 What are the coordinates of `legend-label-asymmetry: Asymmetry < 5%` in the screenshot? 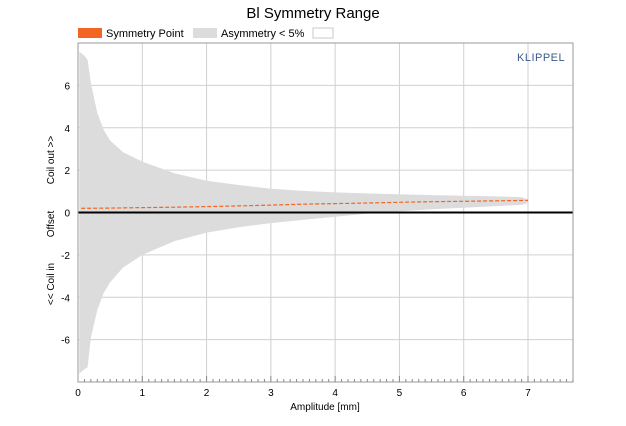 It's located at (263, 34).